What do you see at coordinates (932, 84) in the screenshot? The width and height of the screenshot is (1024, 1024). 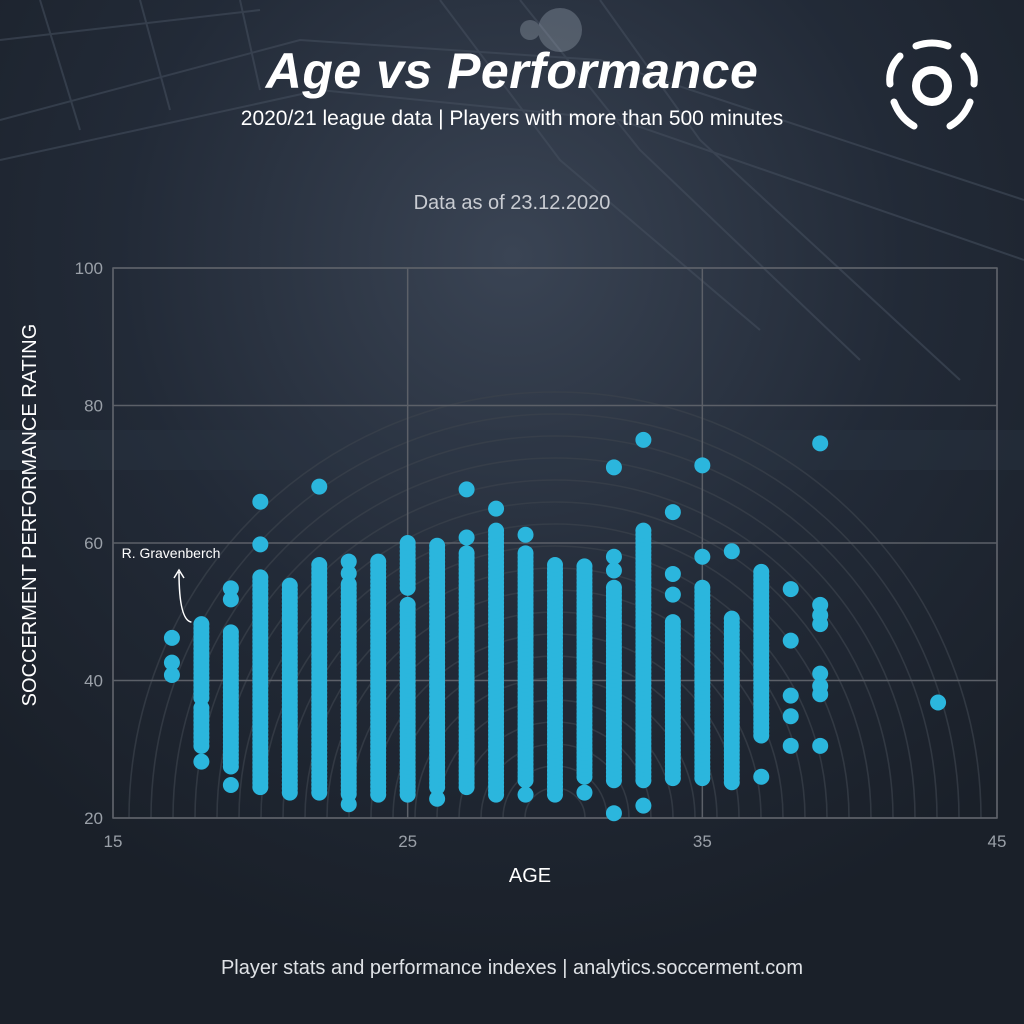 I see `soccerment-logo-icon` at bounding box center [932, 84].